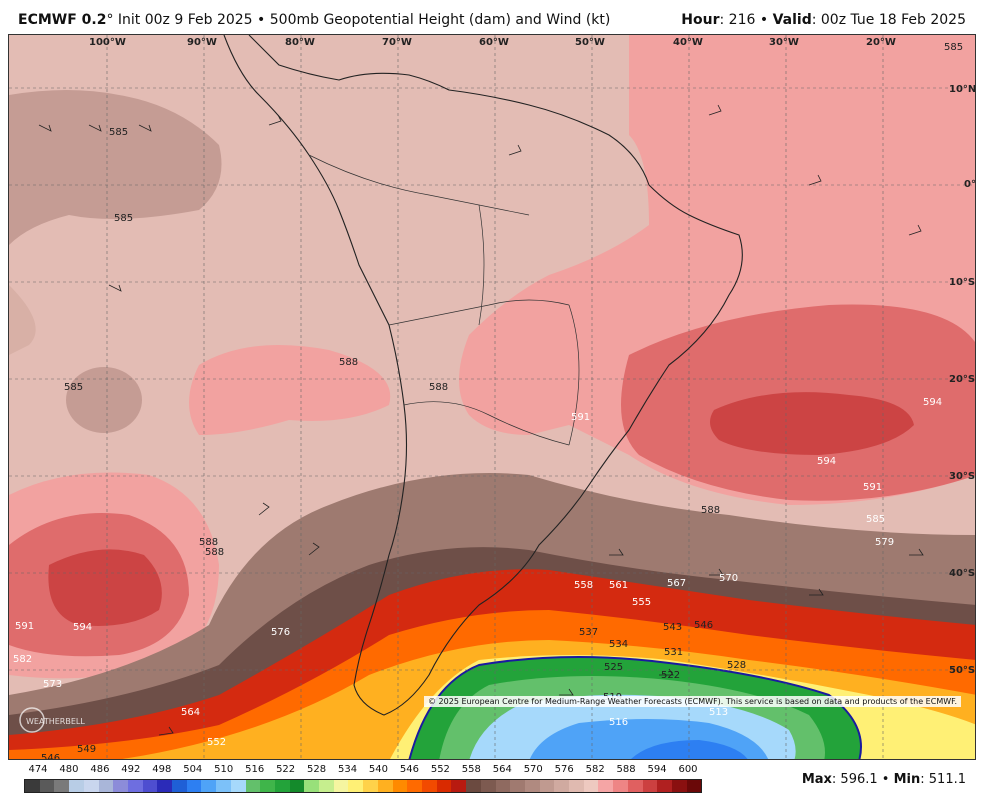 Image resolution: width=984 pixels, height=808 pixels. What do you see at coordinates (728, 578) in the screenshot?
I see `contour-label: 570` at bounding box center [728, 578].